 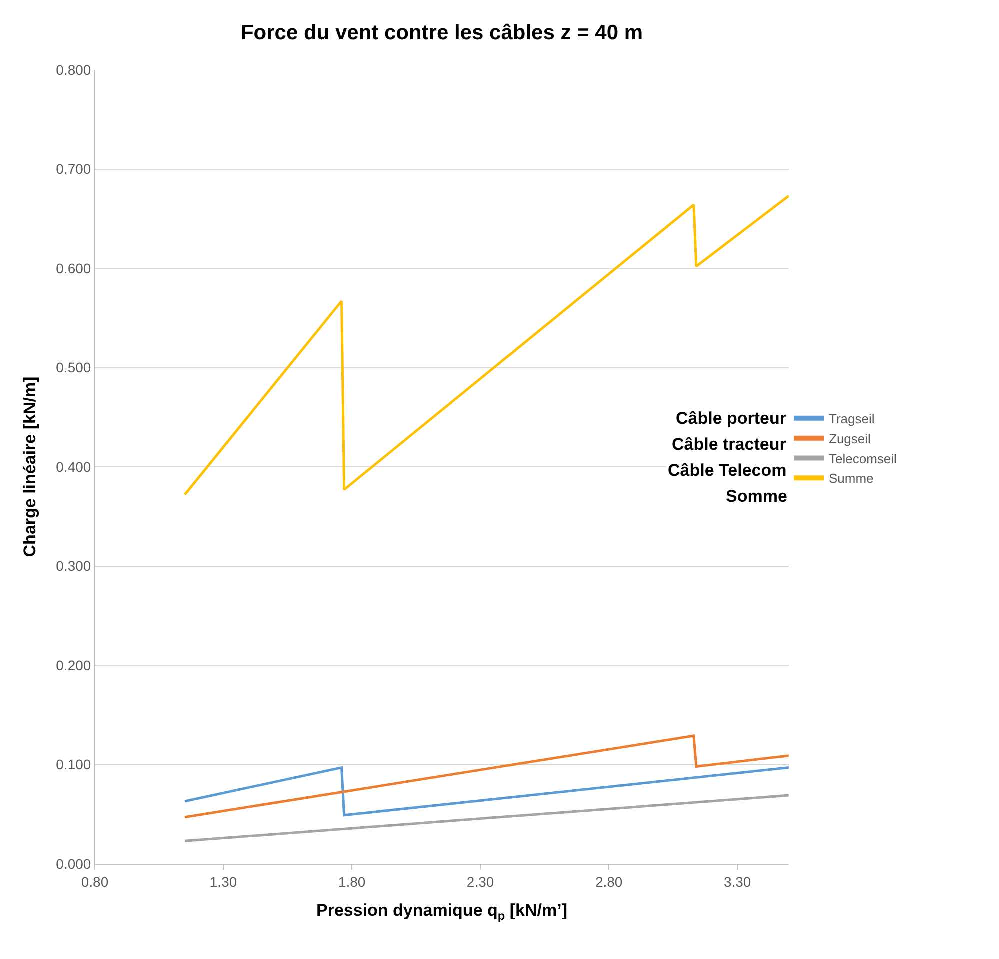 I want to click on y-tick-label: 0.300, so click(x=74, y=566).